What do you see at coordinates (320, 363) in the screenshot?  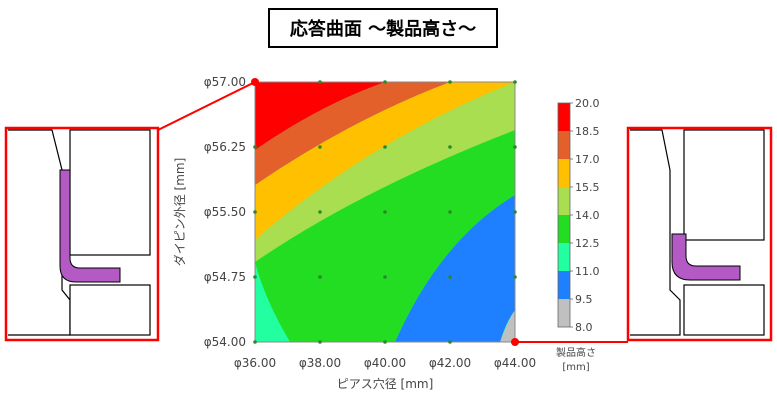 I see `x-tick-label: φ38.00` at bounding box center [320, 363].